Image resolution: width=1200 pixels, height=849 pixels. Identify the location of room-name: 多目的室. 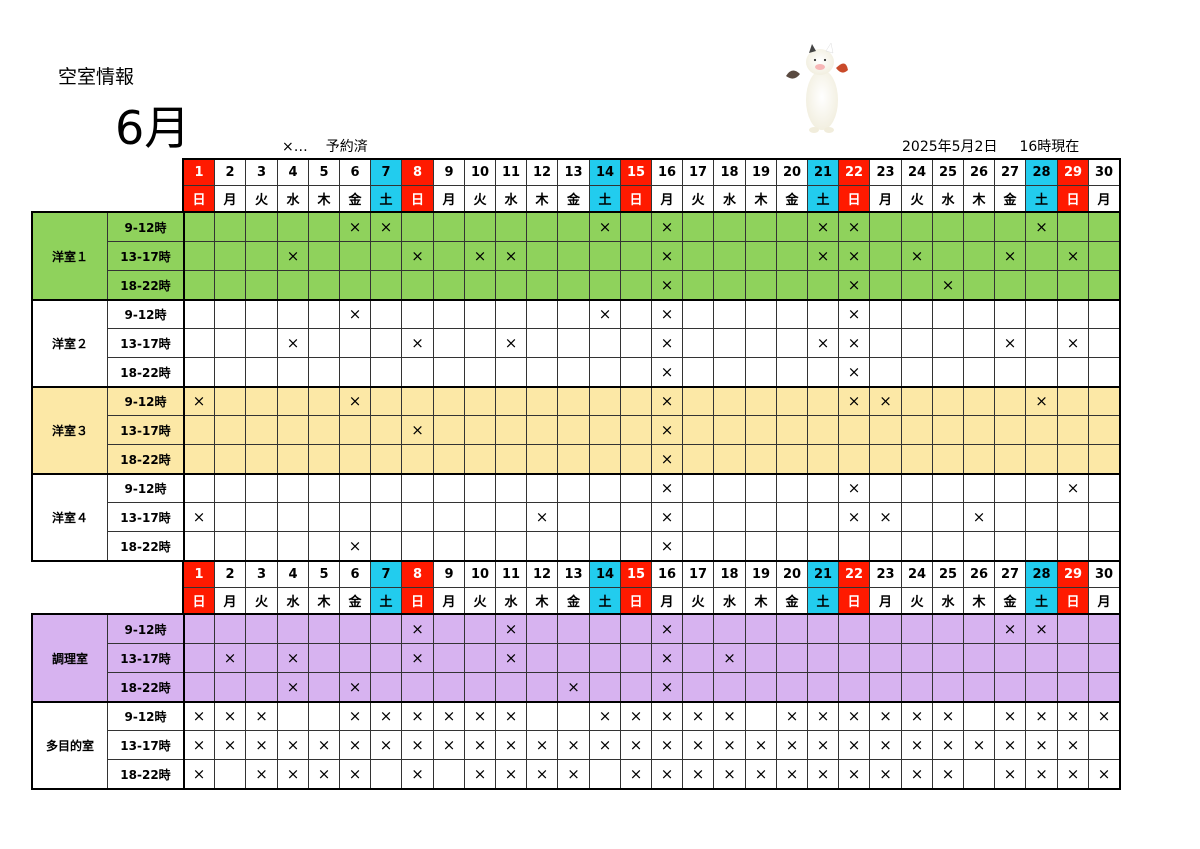
(70, 745).